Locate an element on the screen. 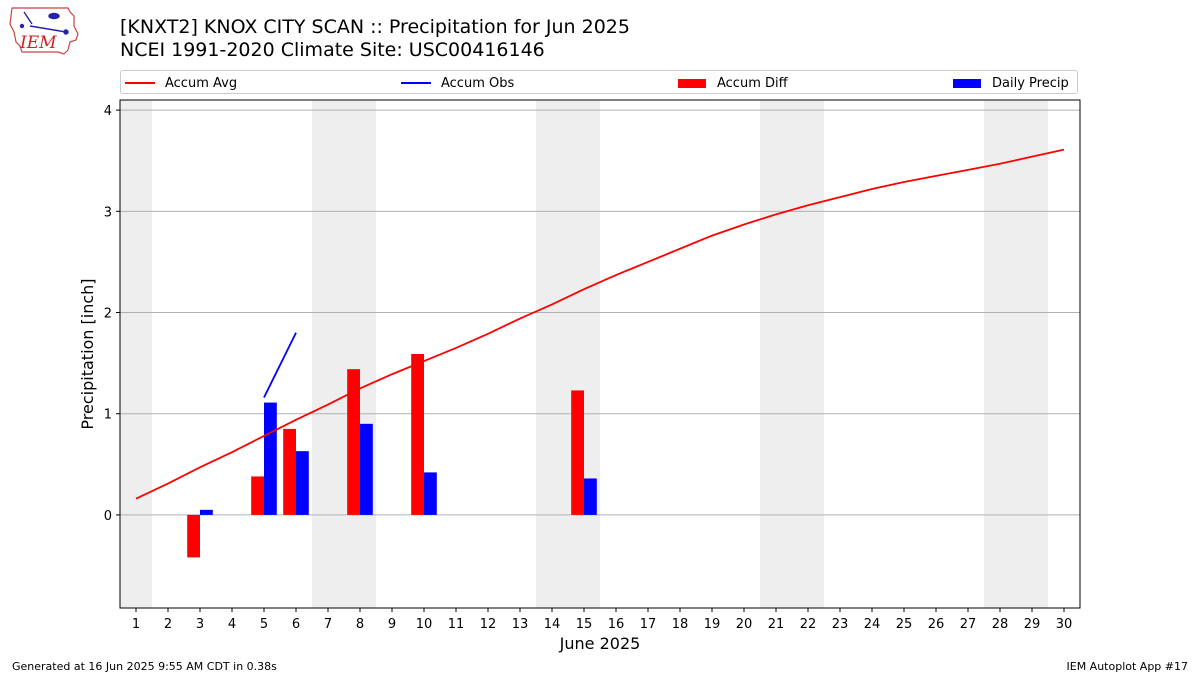 This screenshot has width=1200, height=675. x-tick-label: 2 is located at coordinates (168, 624).